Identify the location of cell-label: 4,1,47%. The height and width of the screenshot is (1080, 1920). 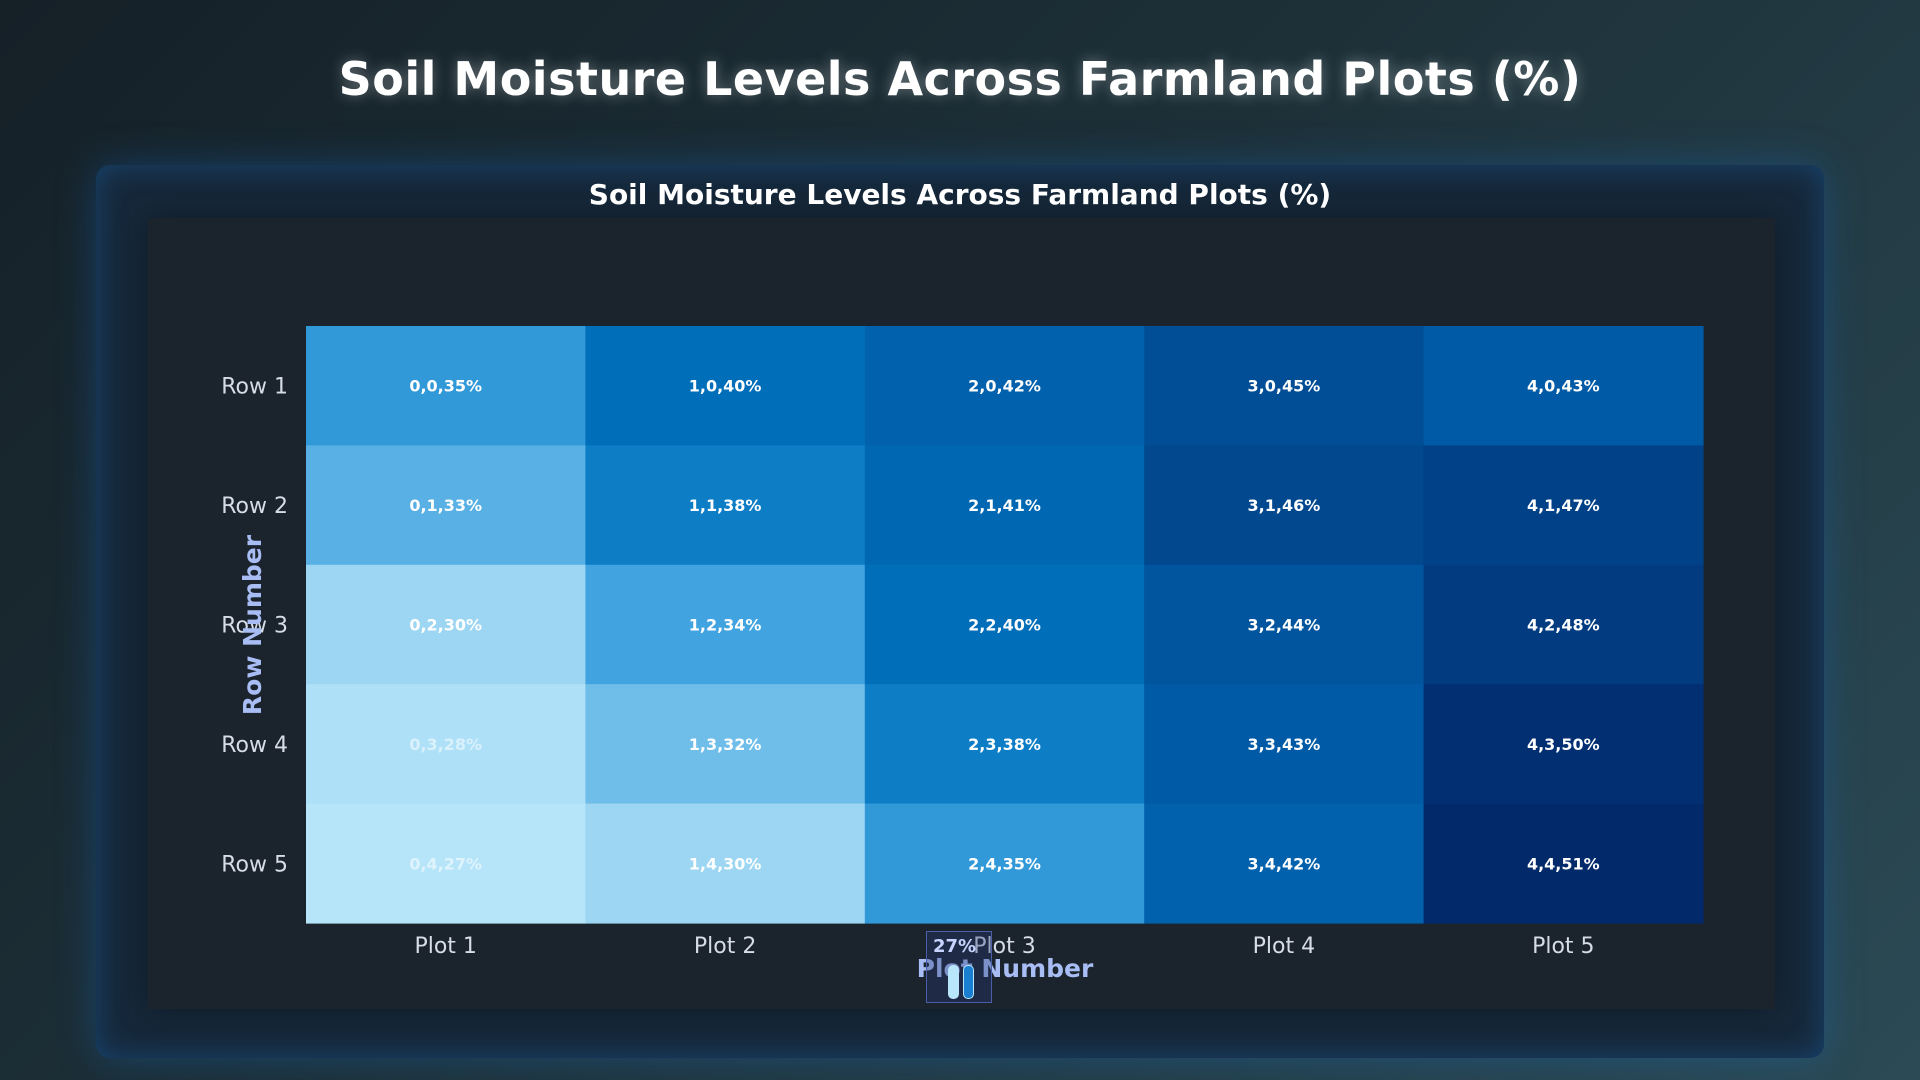
(1563, 505).